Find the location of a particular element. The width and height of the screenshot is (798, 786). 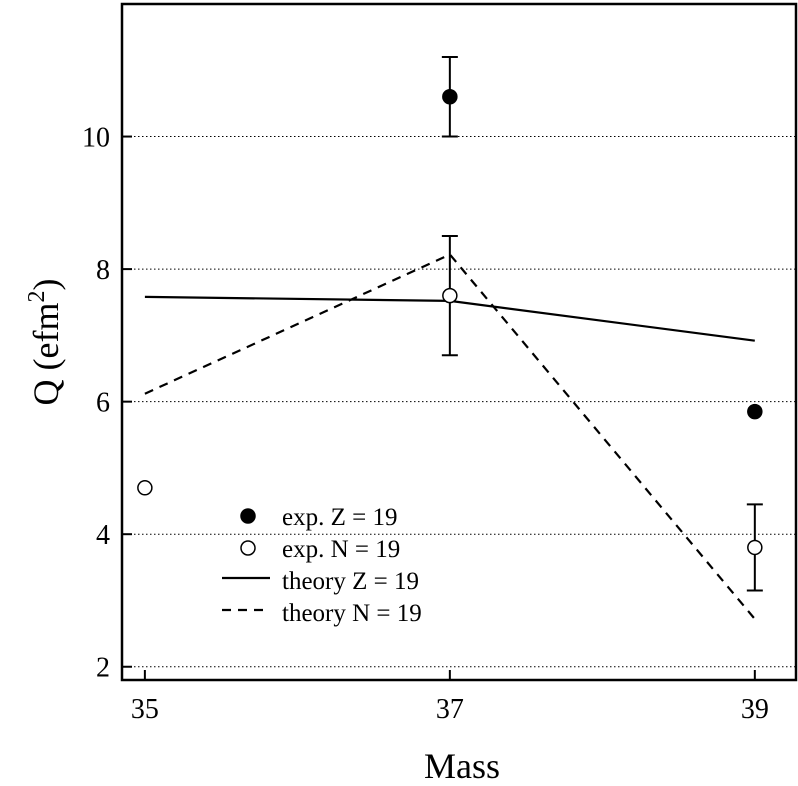

y-tick-label: 6 is located at coordinates (103, 403).